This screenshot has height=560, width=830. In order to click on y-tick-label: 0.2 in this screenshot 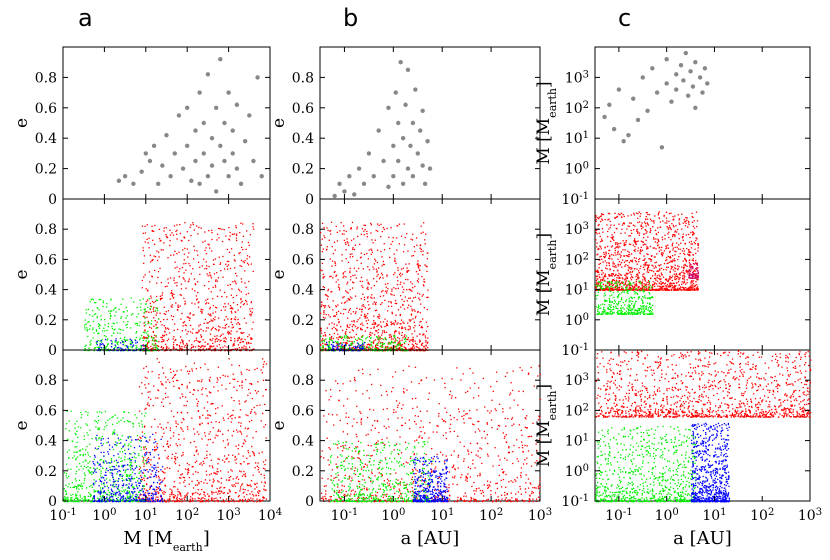, I will do `click(303, 321)`.